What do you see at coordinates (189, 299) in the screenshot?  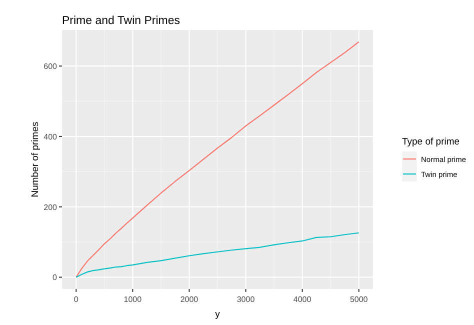 I see `x-tick-label: 2000` at bounding box center [189, 299].